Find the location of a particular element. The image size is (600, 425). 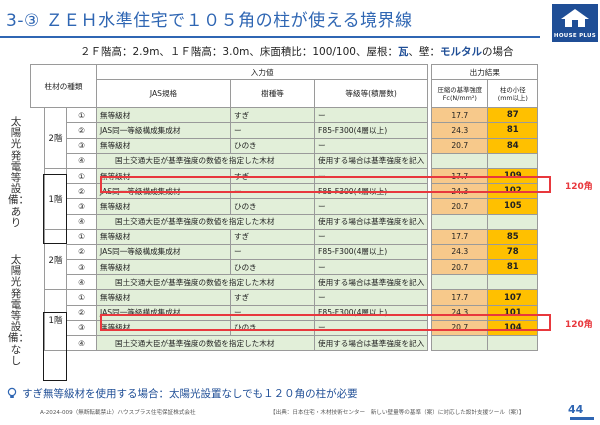

grade-cell: F85-F300(4層以上) is located at coordinates (371, 130).